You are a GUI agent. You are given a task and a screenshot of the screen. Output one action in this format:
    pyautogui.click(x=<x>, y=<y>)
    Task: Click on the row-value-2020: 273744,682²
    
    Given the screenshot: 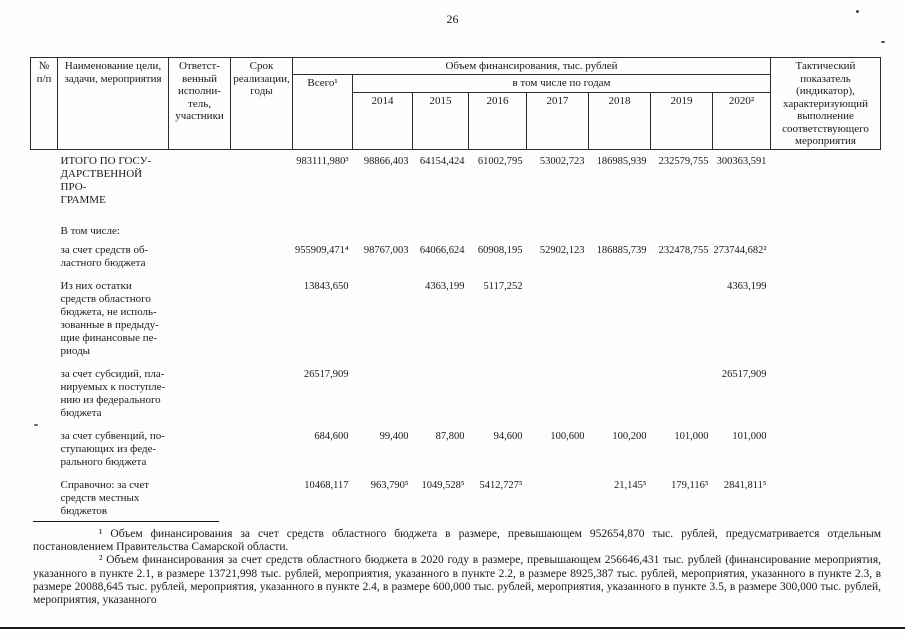 What is the action you would take?
    pyautogui.click(x=740, y=250)
    